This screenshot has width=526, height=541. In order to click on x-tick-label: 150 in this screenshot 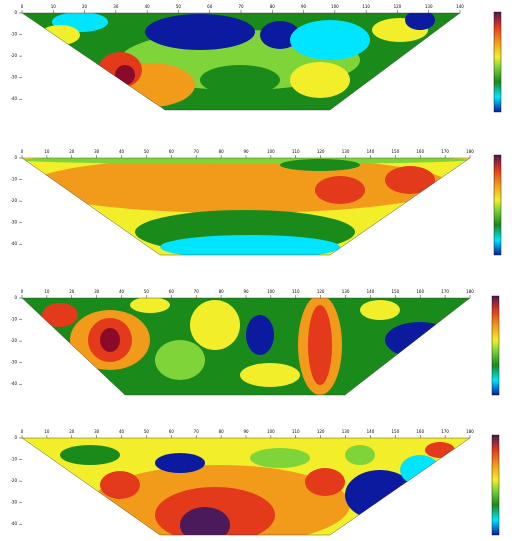, I will do `click(396, 431)`.